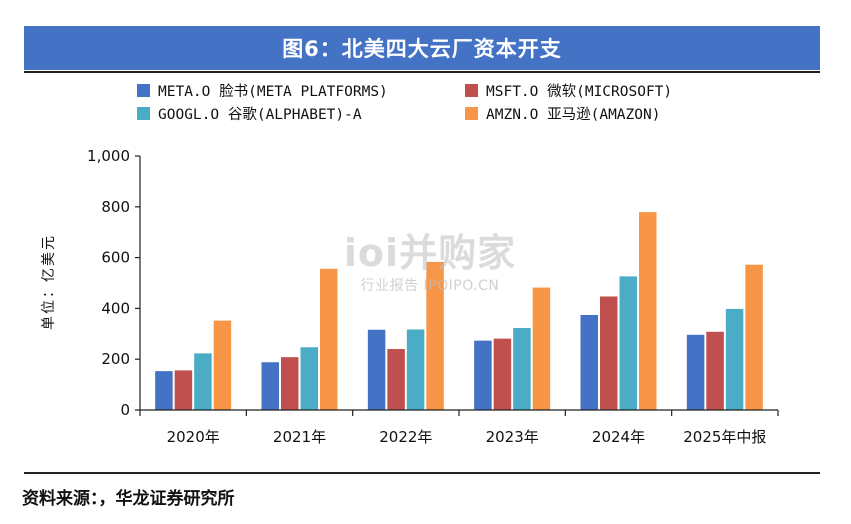  I want to click on x-tick-label-4: 2024年, so click(618, 437).